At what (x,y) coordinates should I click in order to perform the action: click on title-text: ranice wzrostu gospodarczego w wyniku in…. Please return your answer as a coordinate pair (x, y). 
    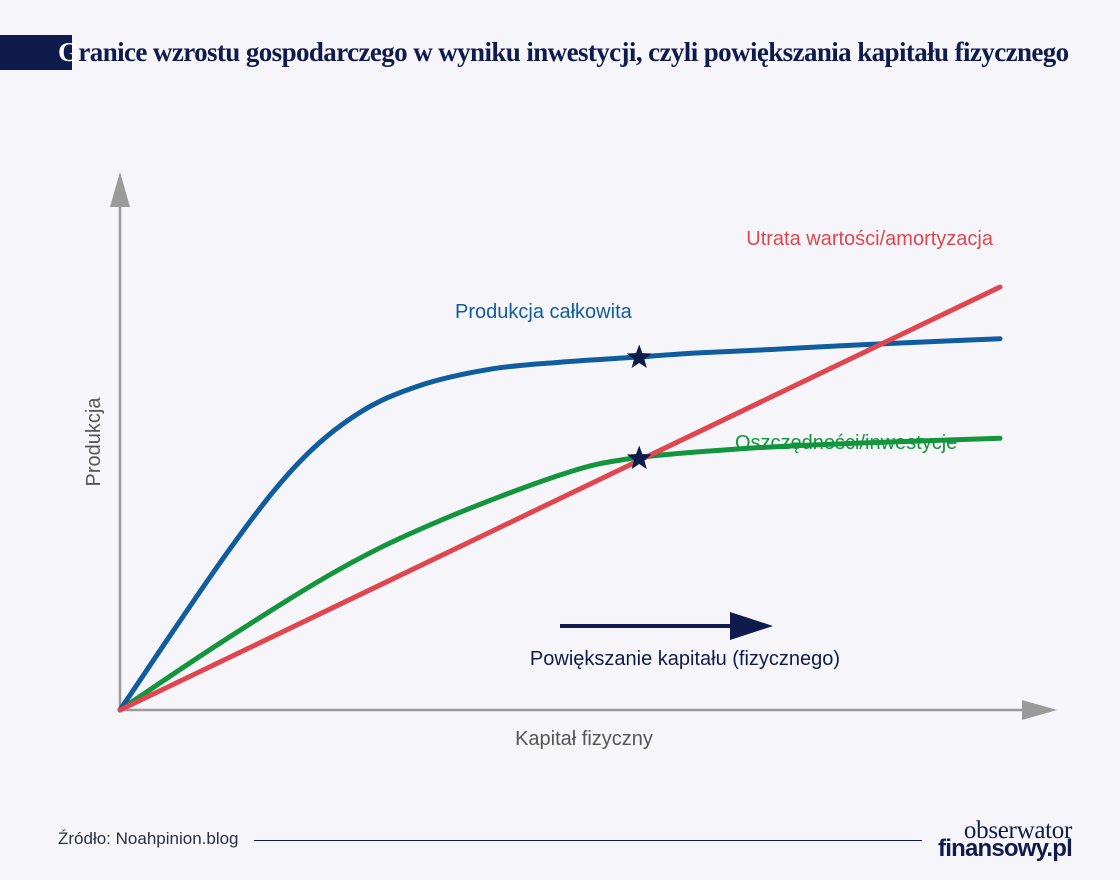
    Looking at the image, I should click on (573, 52).